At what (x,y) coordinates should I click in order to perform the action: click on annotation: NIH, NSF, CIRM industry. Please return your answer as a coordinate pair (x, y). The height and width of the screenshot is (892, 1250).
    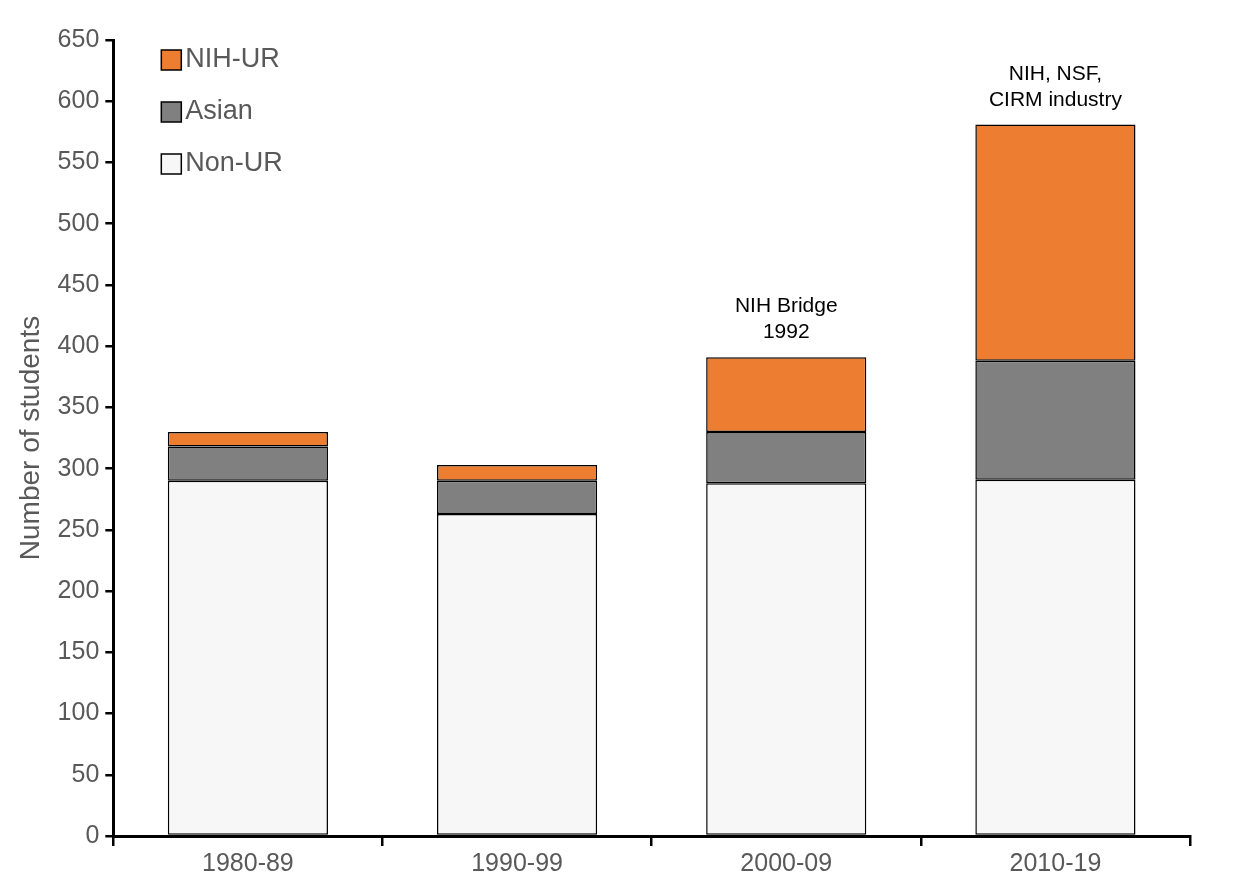
    Looking at the image, I should click on (1055, 85).